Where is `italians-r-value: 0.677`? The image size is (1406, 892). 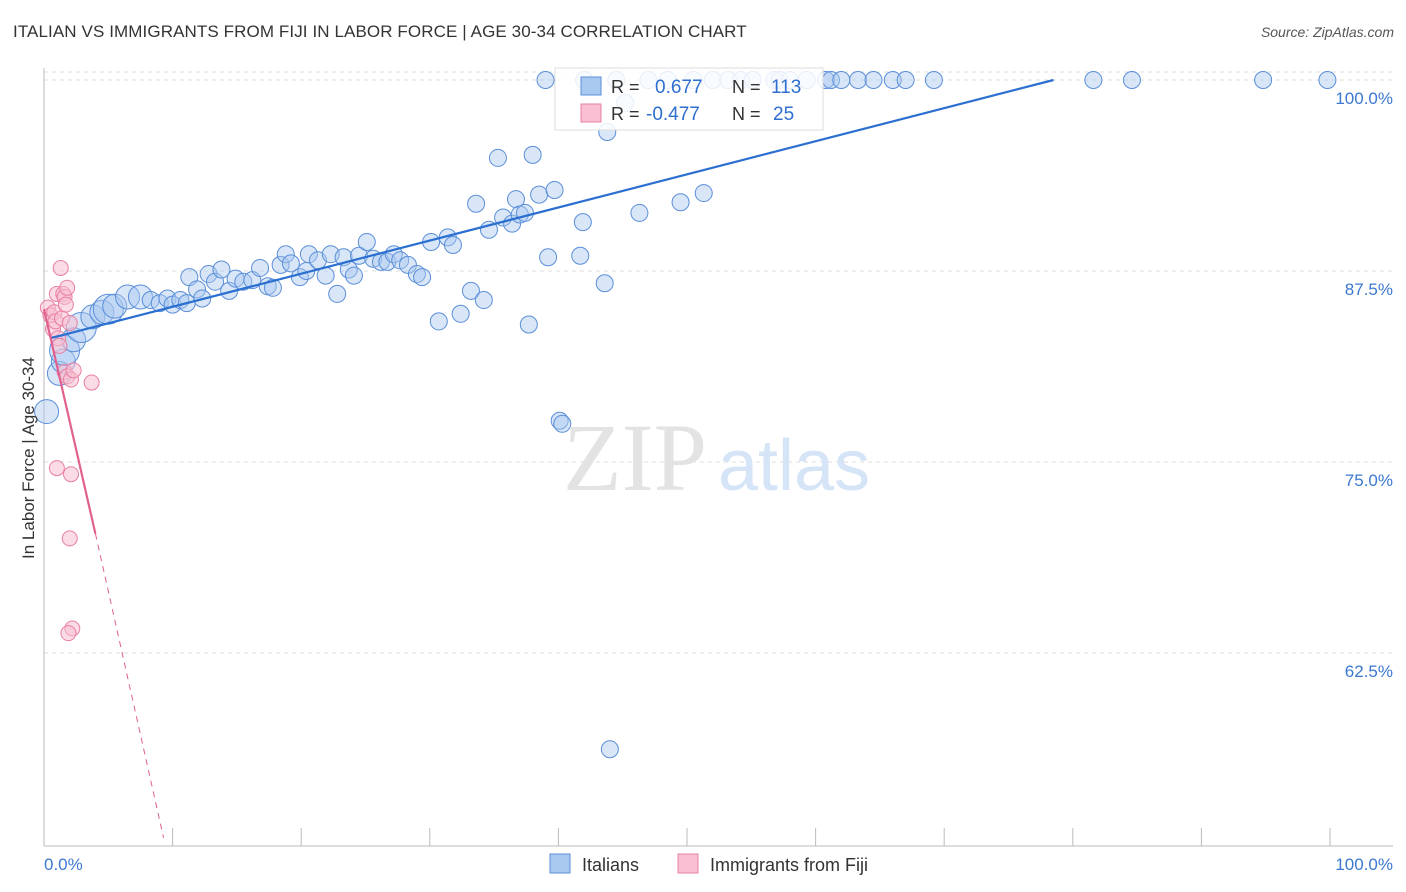
italians-r-value: 0.677 is located at coordinates (679, 87).